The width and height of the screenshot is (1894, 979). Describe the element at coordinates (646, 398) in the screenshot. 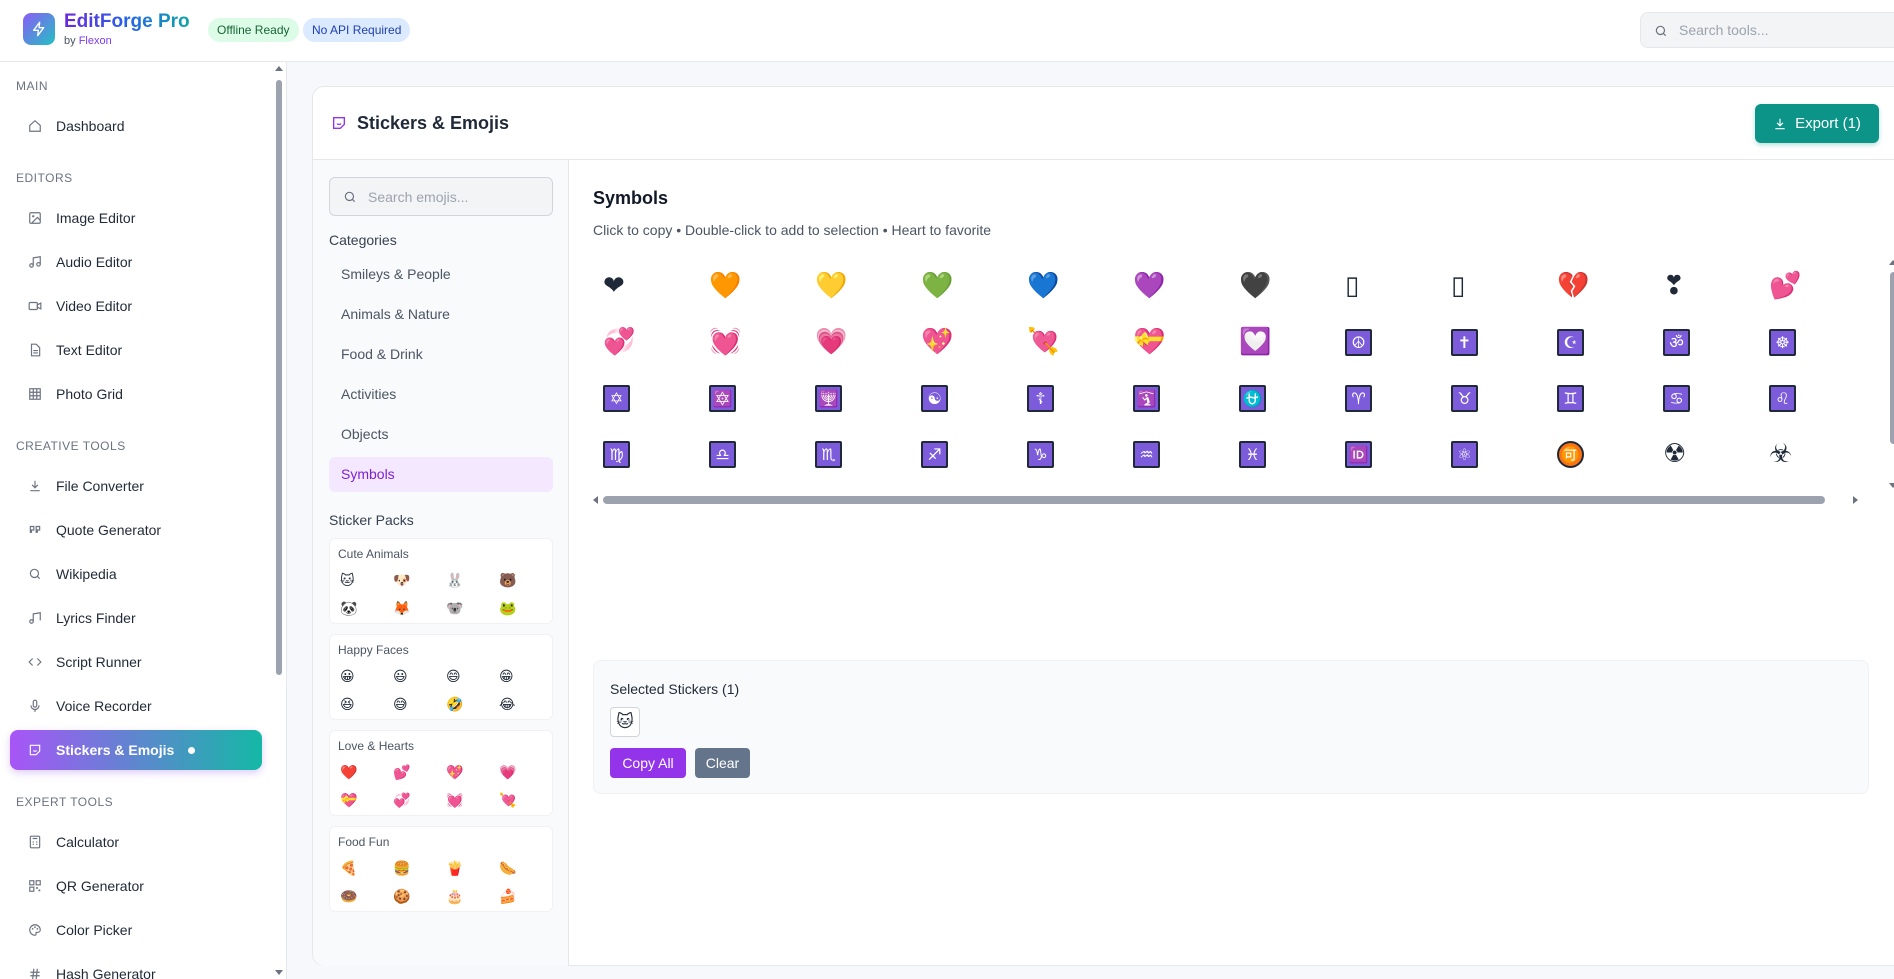

I see `emoji-cell: ✡` at that location.